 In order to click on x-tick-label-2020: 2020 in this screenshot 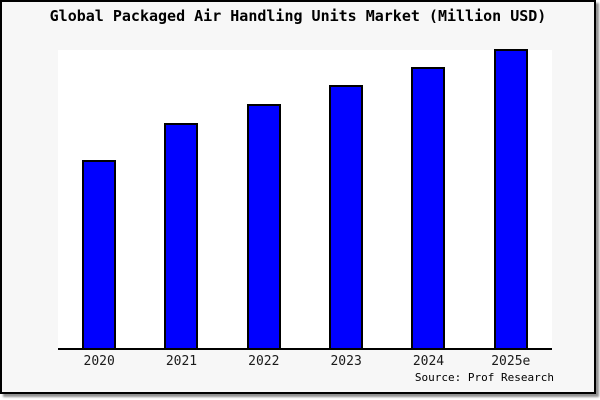, I will do `click(99, 361)`.